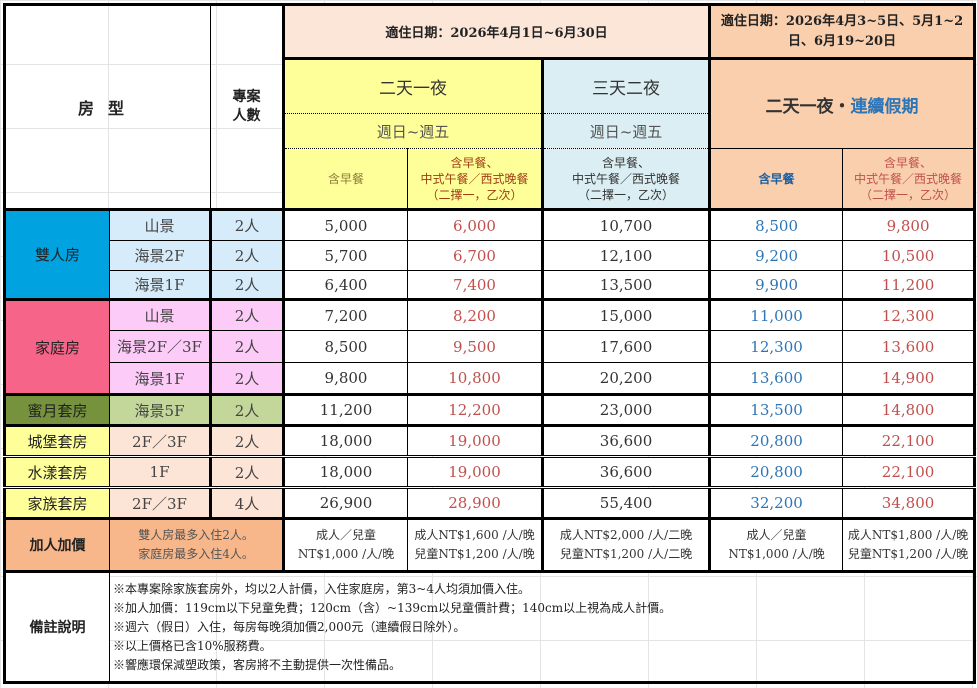  What do you see at coordinates (56, 347) in the screenshot?
I see `category-family-room: 家庭房` at bounding box center [56, 347].